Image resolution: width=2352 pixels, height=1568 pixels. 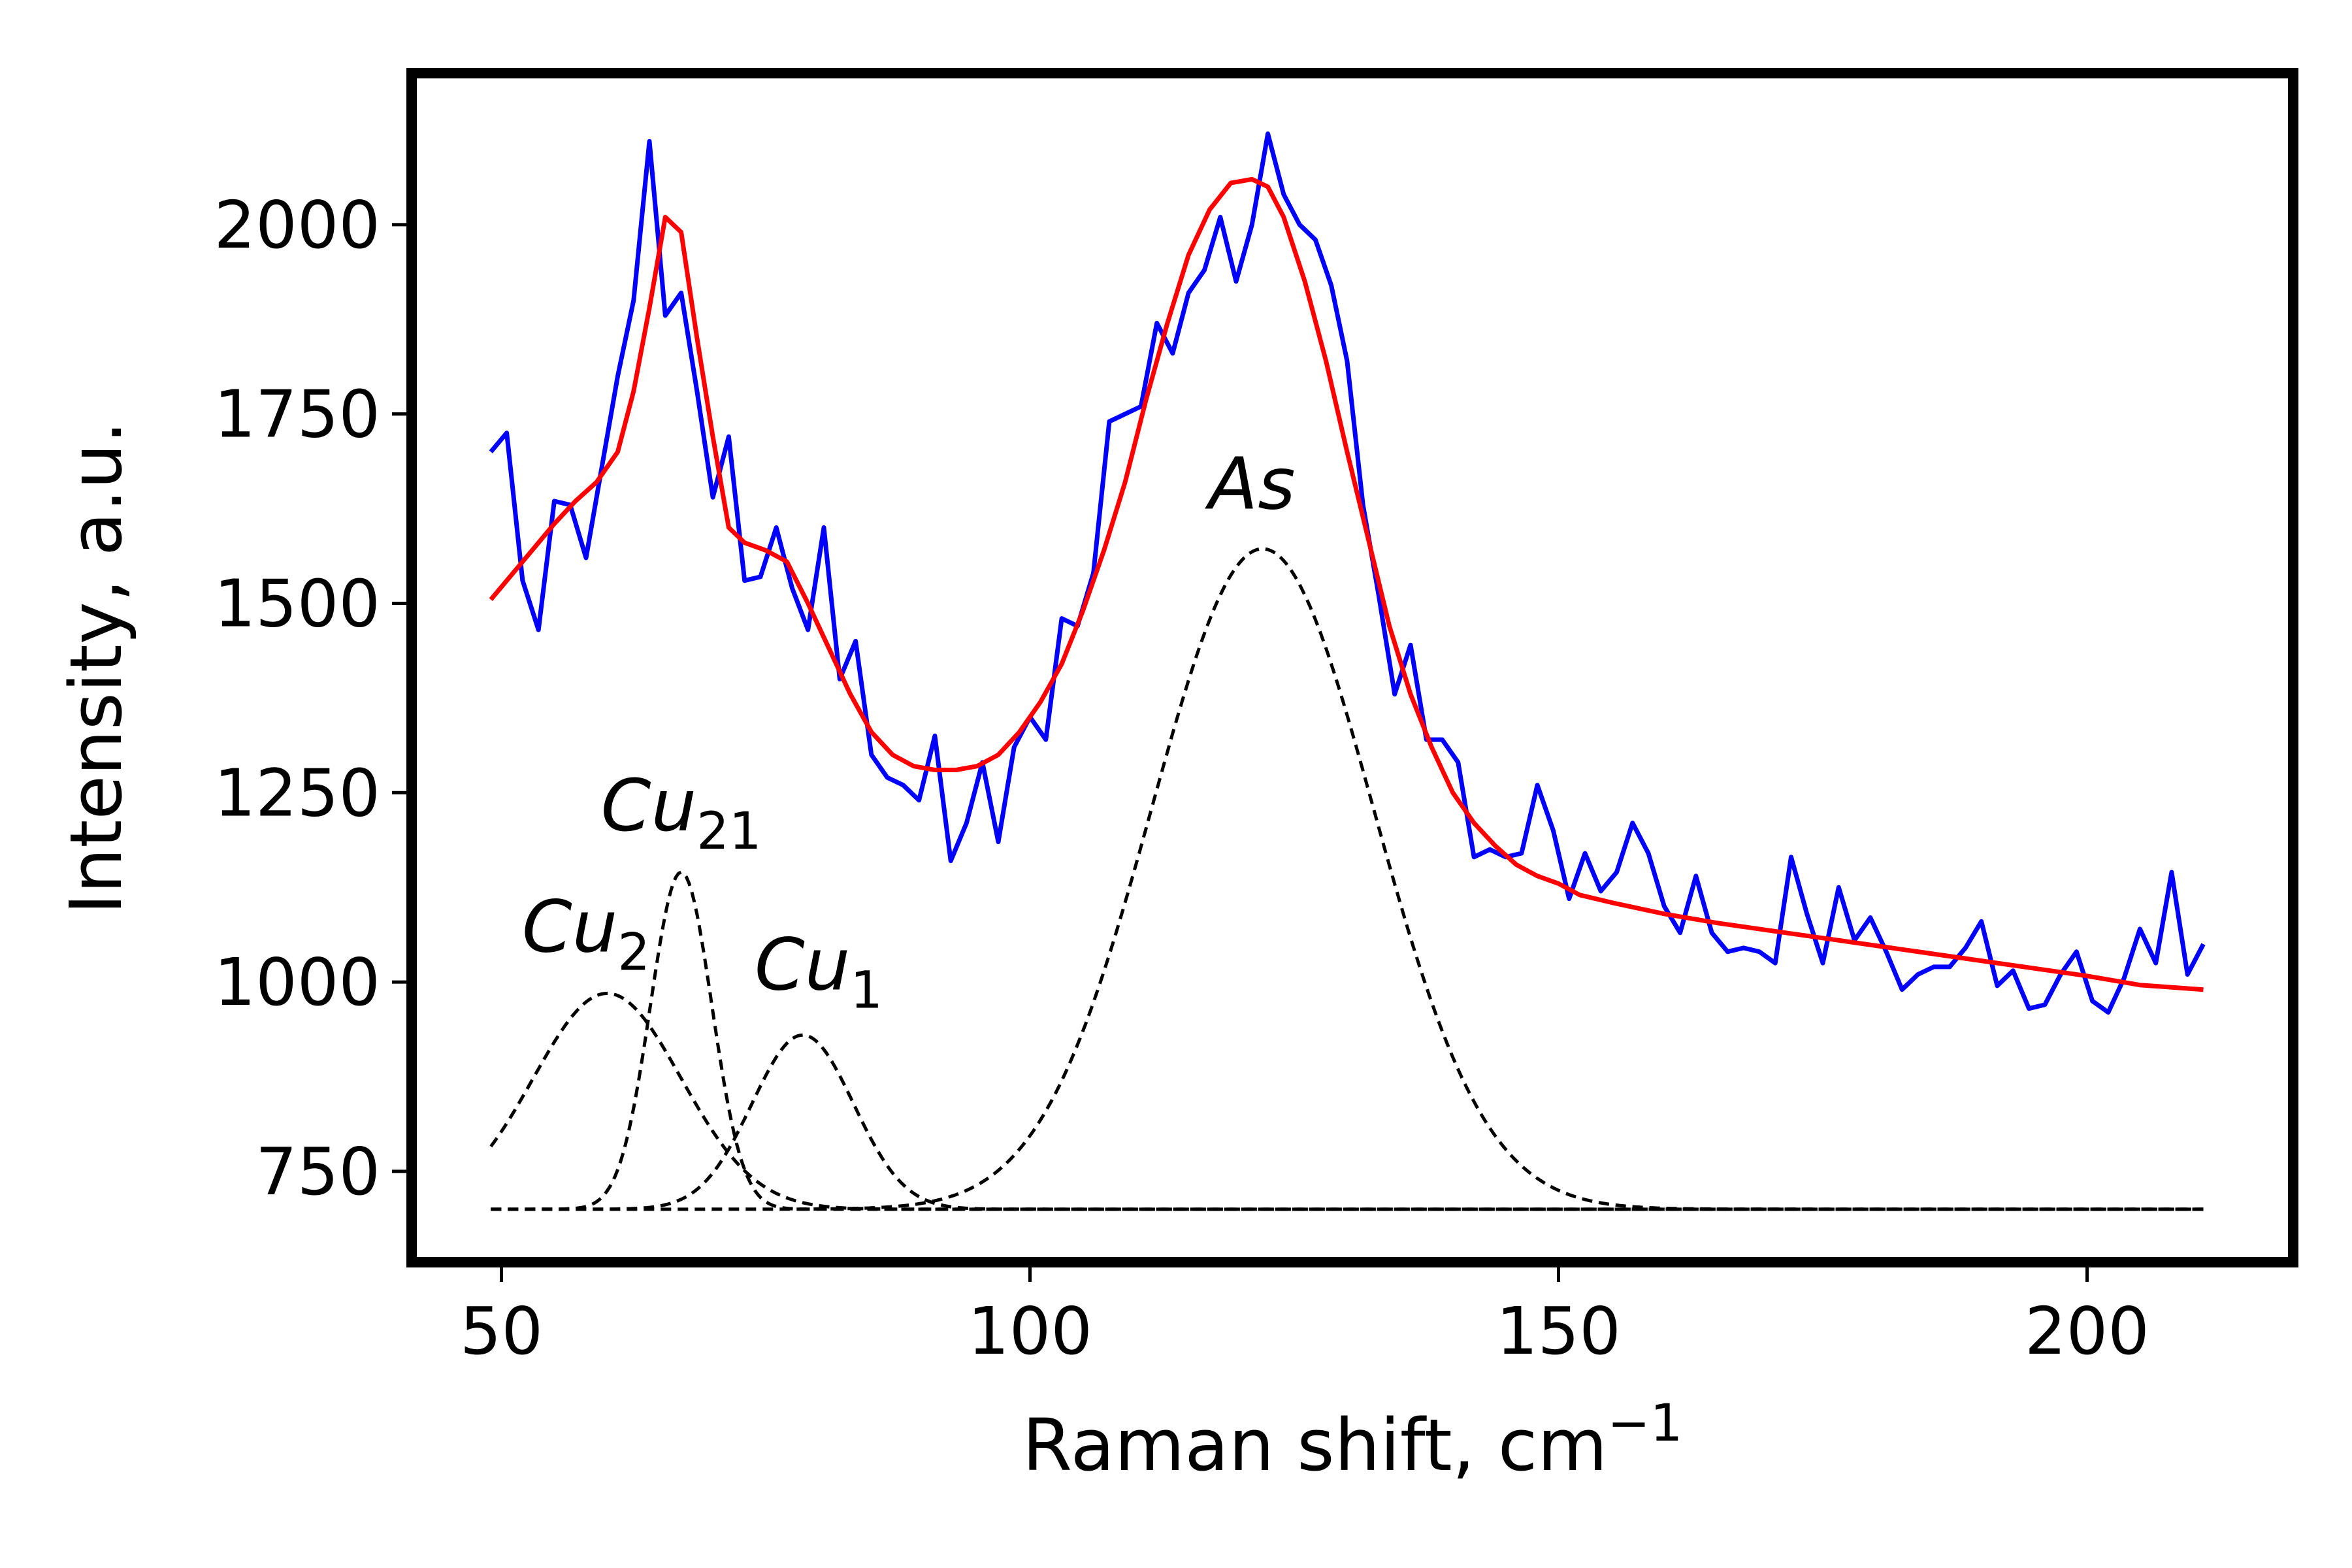 I want to click on x-axis-label-text: Raman shift, cm, so click(x=1315, y=1445).